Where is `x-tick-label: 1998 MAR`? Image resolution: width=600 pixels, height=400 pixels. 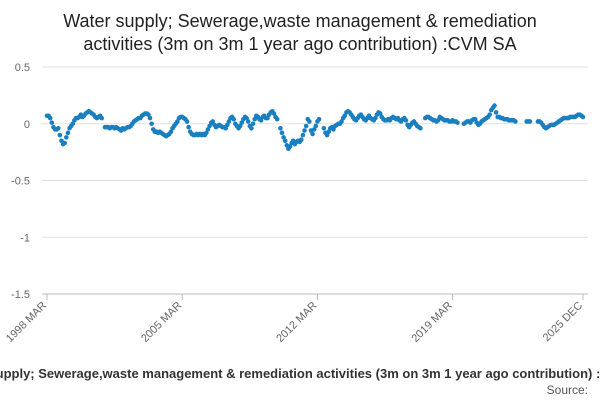 x-tick-label: 1998 MAR is located at coordinates (26, 322).